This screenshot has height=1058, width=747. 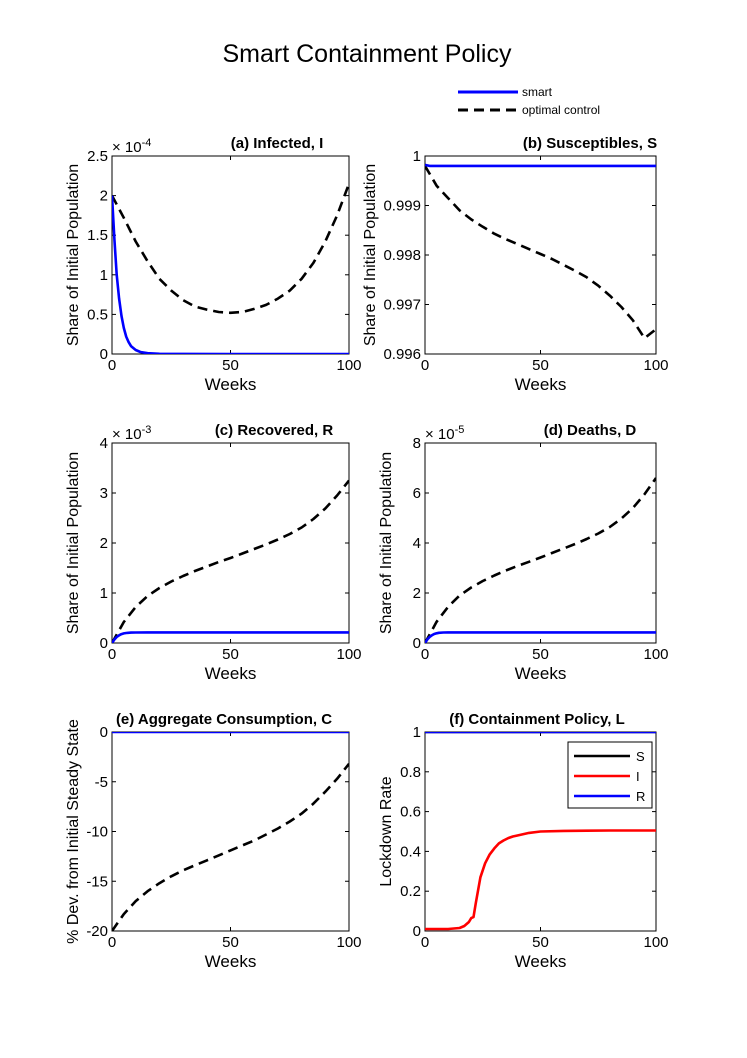 I want to click on panel-legend-label-s: S, so click(x=640, y=756).